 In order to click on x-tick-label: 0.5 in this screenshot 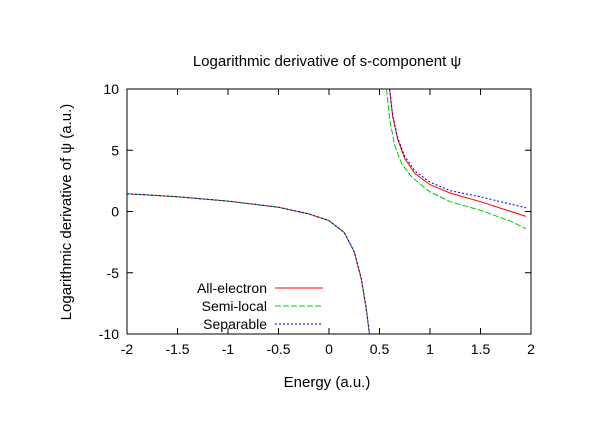, I will do `click(380, 349)`.